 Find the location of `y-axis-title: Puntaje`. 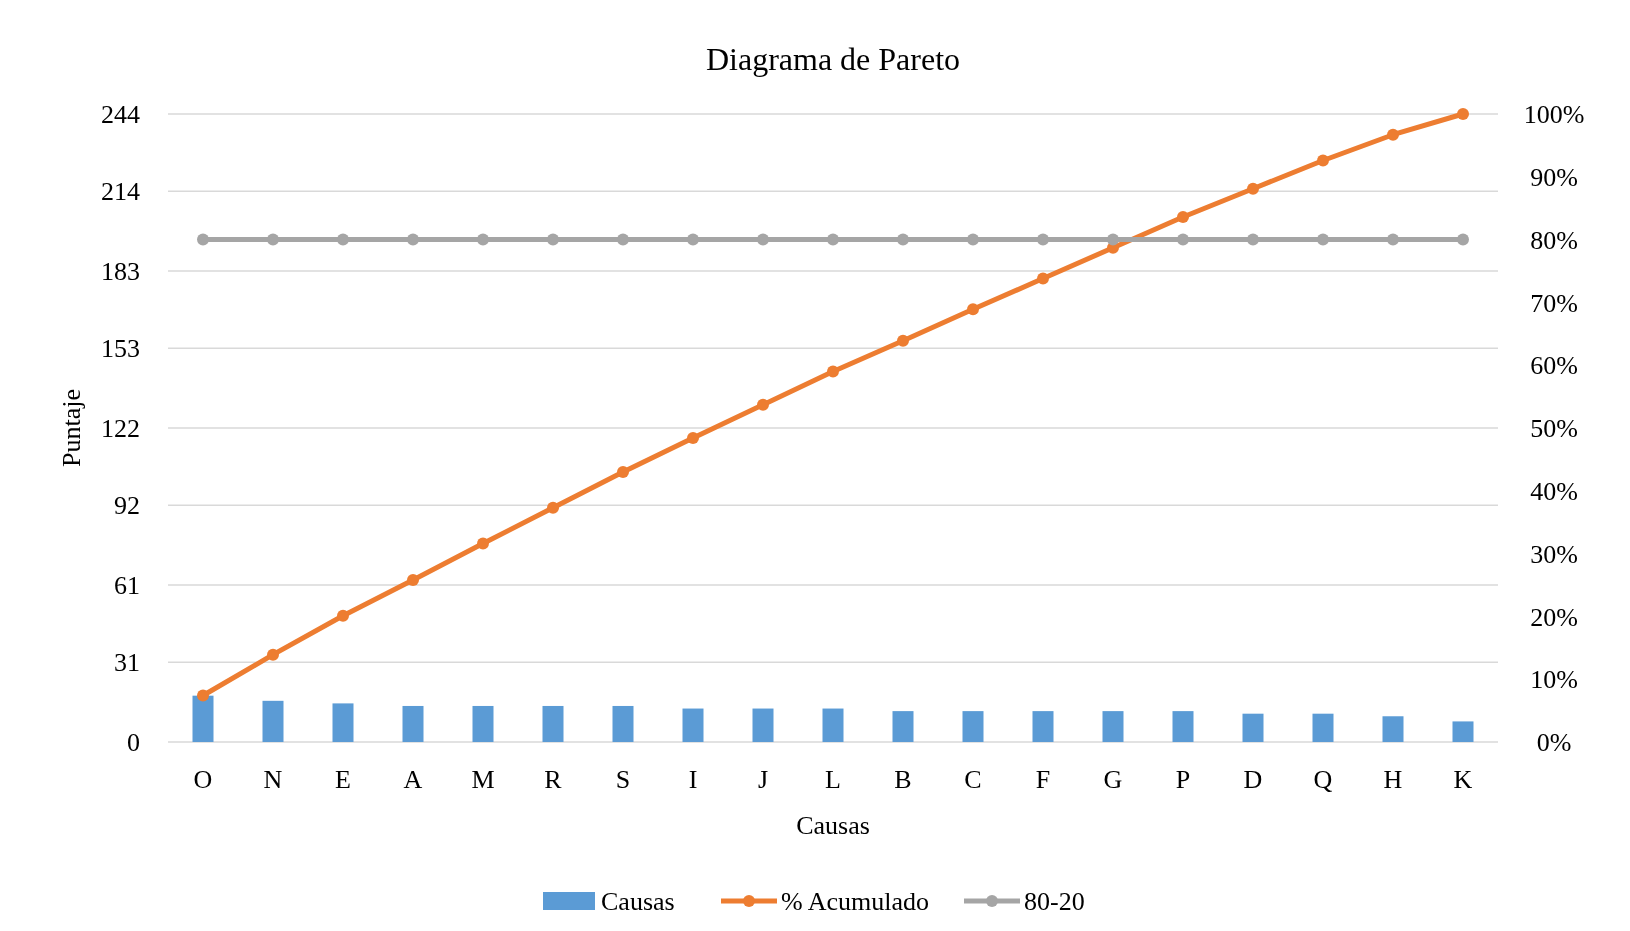

y-axis-title: Puntaje is located at coordinates (71, 428).